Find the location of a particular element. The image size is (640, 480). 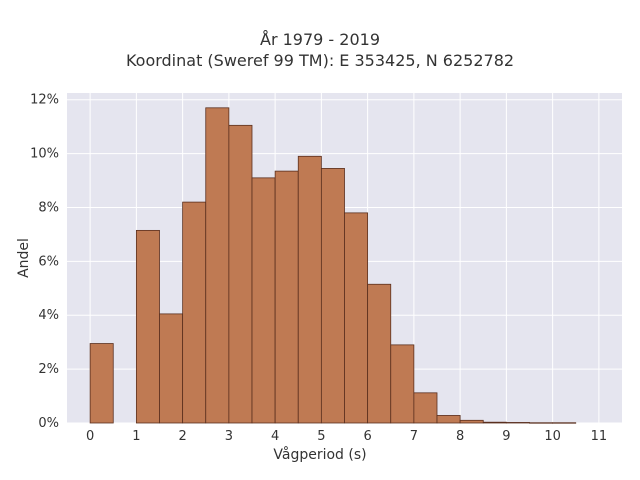

x-tick-label: 4 is located at coordinates (275, 436).